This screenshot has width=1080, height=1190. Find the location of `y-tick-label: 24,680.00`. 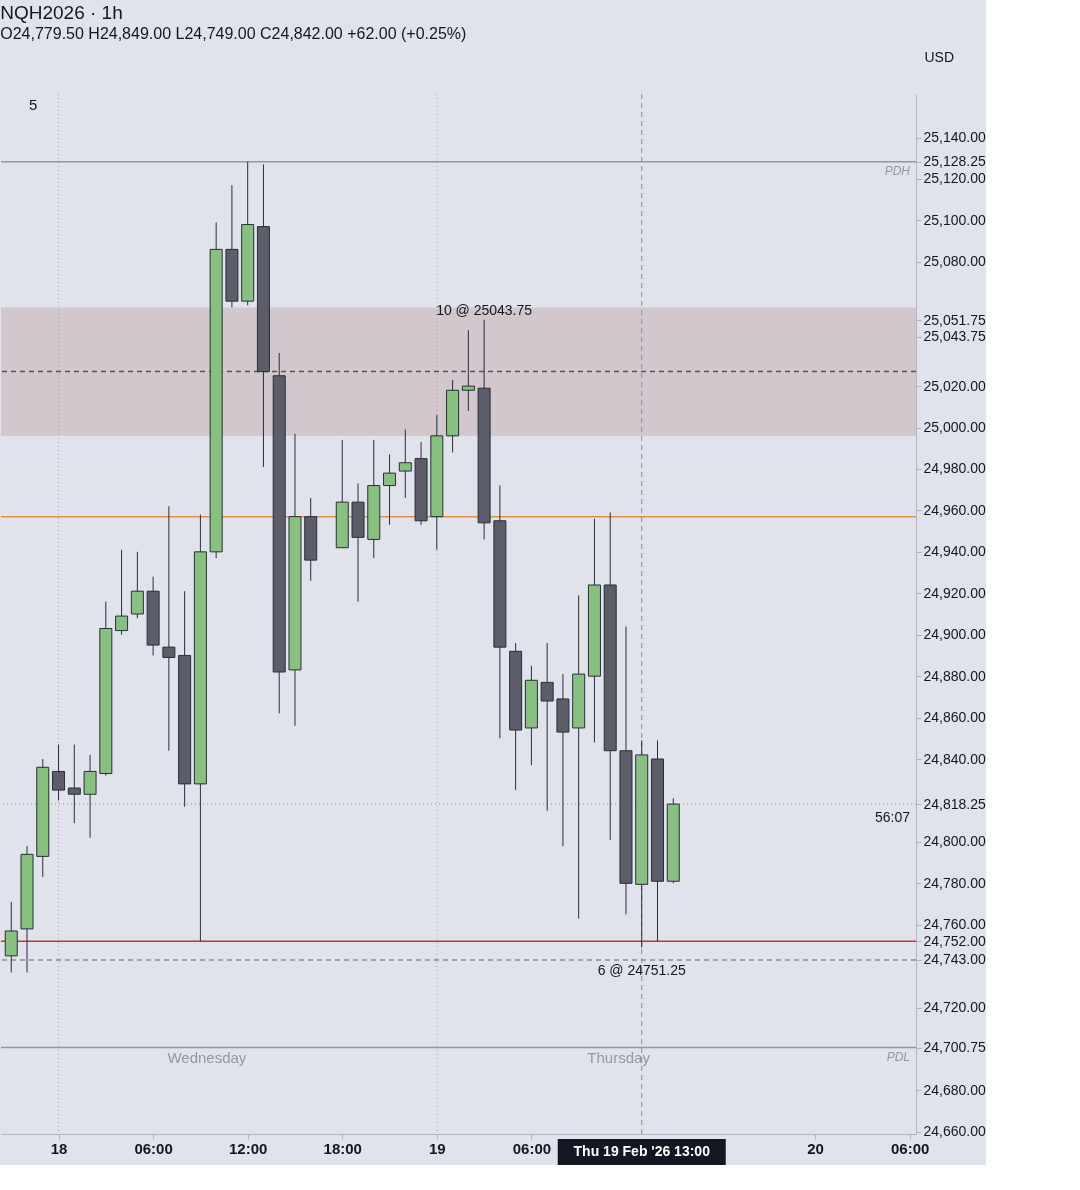

y-tick-label: 24,680.00 is located at coordinates (954, 1089).